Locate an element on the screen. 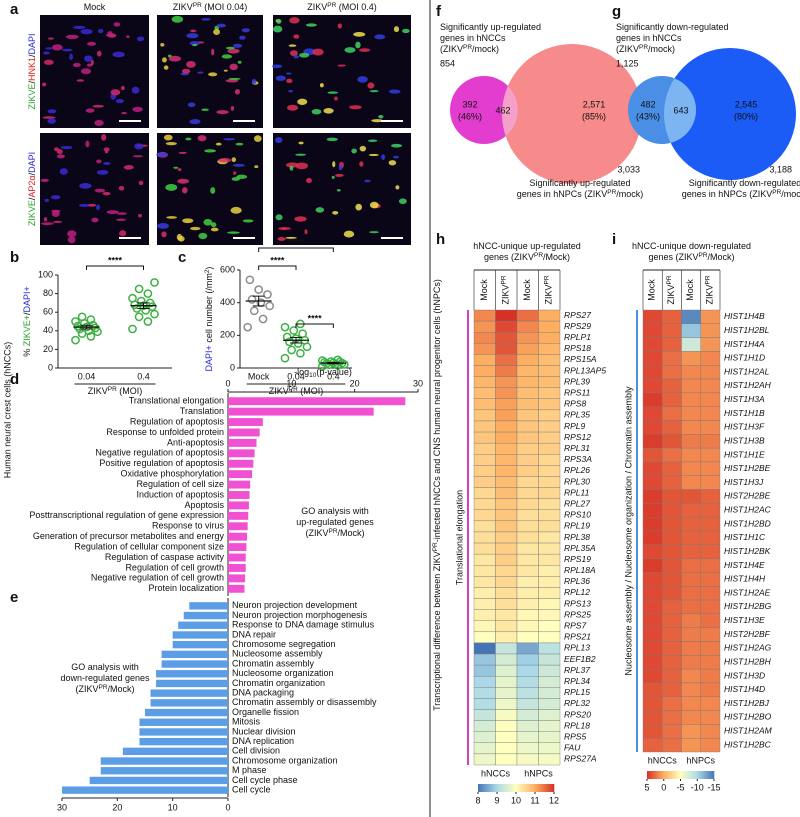 This screenshot has width=800, height=817. y-tick-label: 200 is located at coordinates (227, 335).